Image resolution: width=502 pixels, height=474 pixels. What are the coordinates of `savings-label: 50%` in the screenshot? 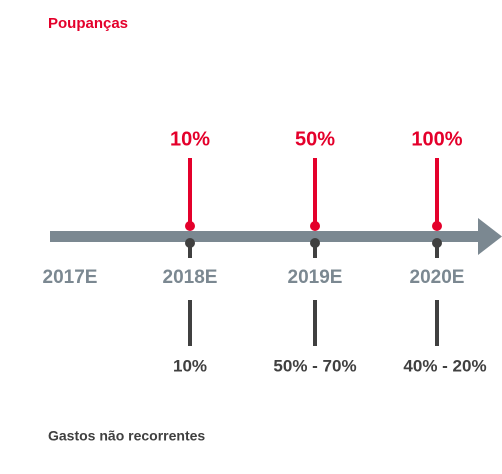 It's located at (315, 139).